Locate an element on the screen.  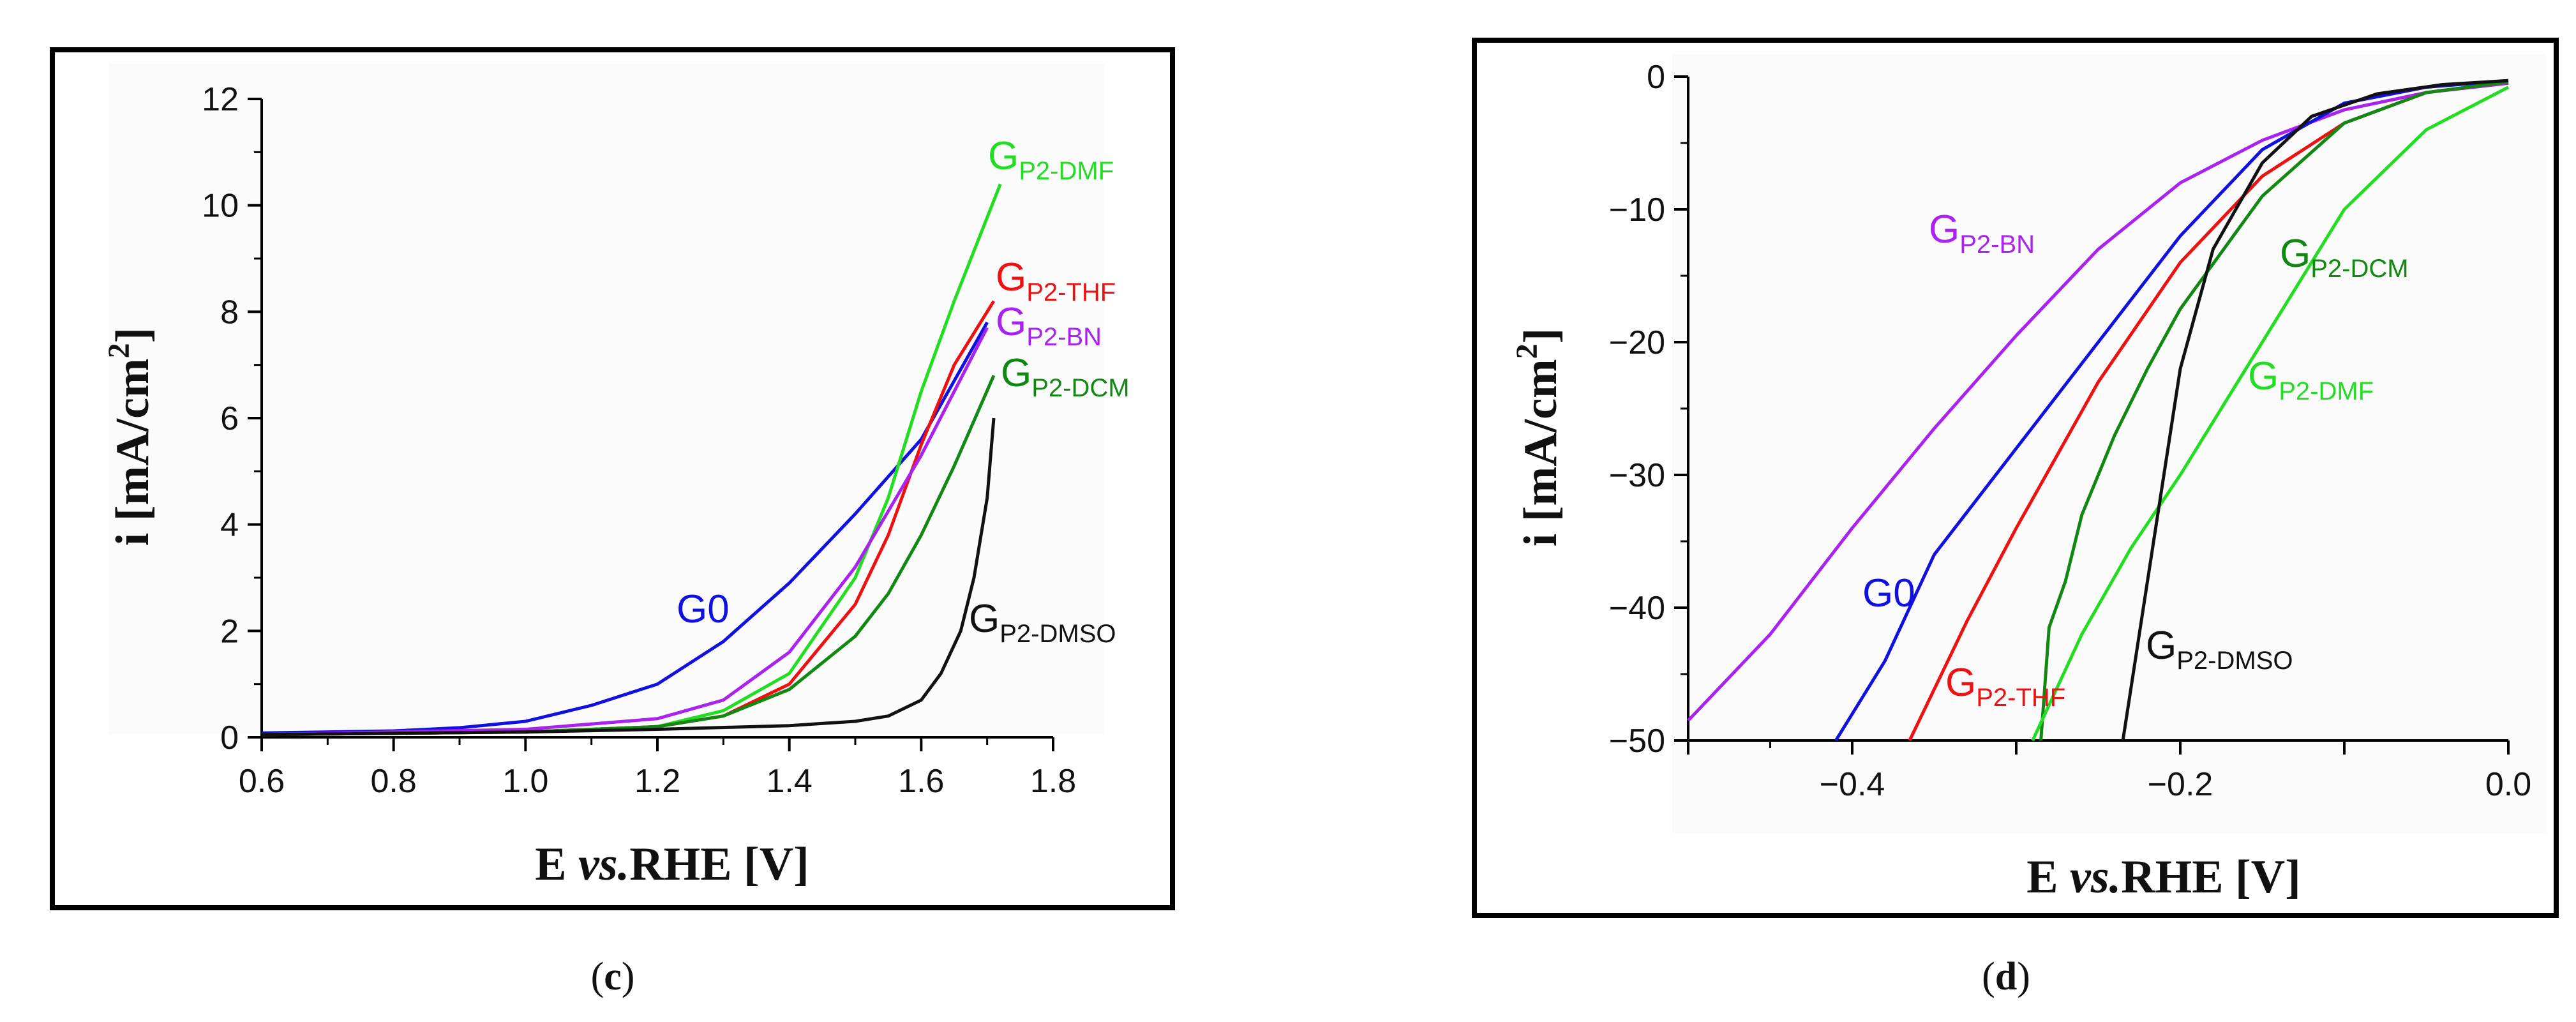
x-tick-label: 0.0 is located at coordinates (2508, 784).